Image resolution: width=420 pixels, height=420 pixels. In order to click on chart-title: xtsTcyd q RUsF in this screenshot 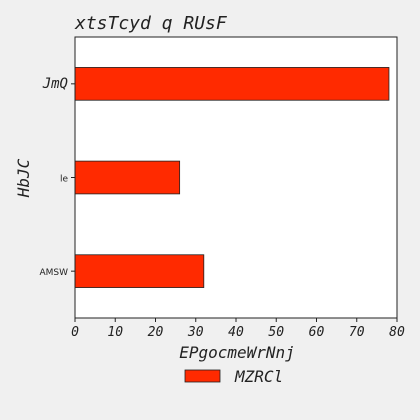, I will do `click(151, 23)`.